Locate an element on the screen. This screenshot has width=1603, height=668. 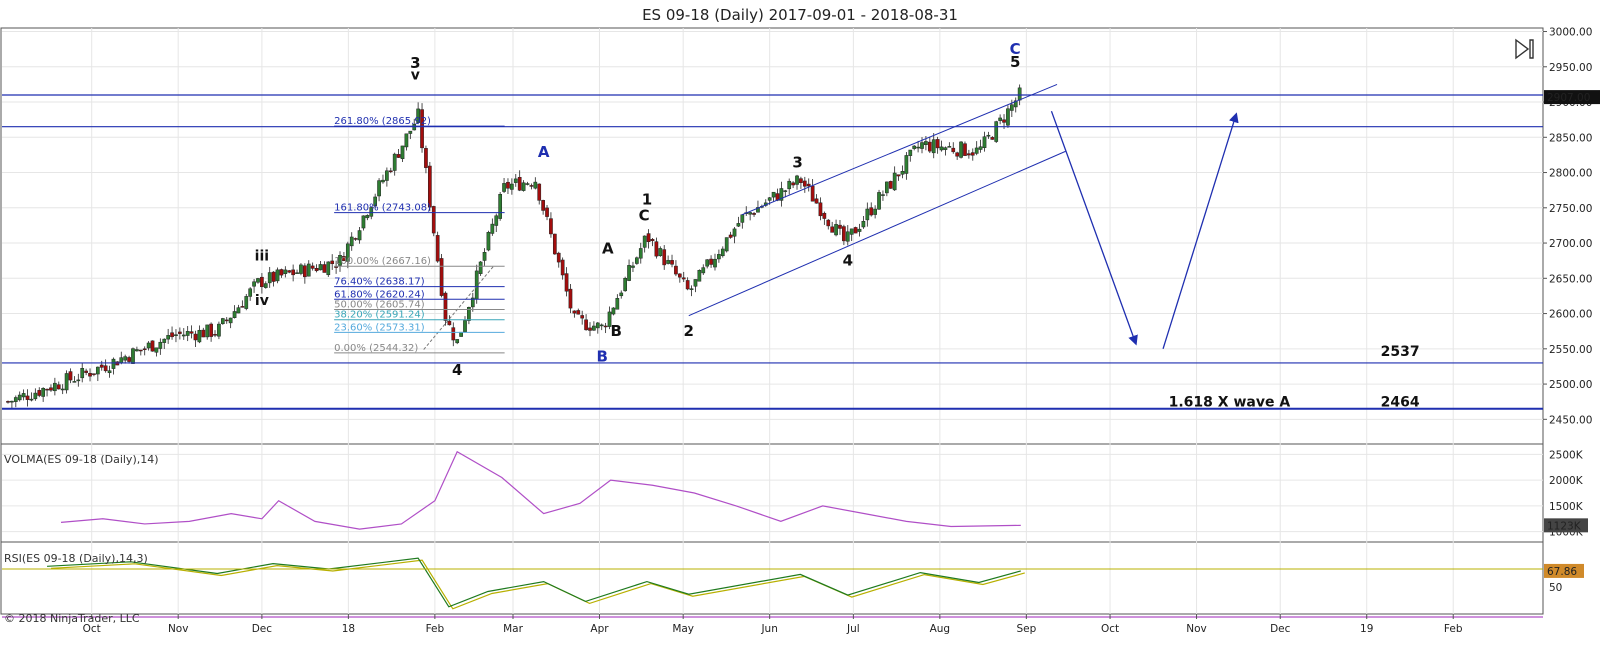
fib-level-label: 76.40% (2638.17) is located at coordinates (379, 282).